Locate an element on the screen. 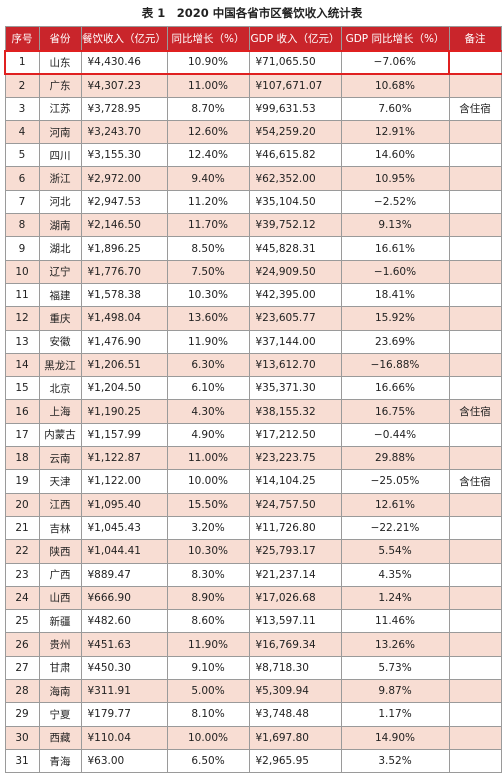  cell-province: 安徽 is located at coordinates (60, 341).